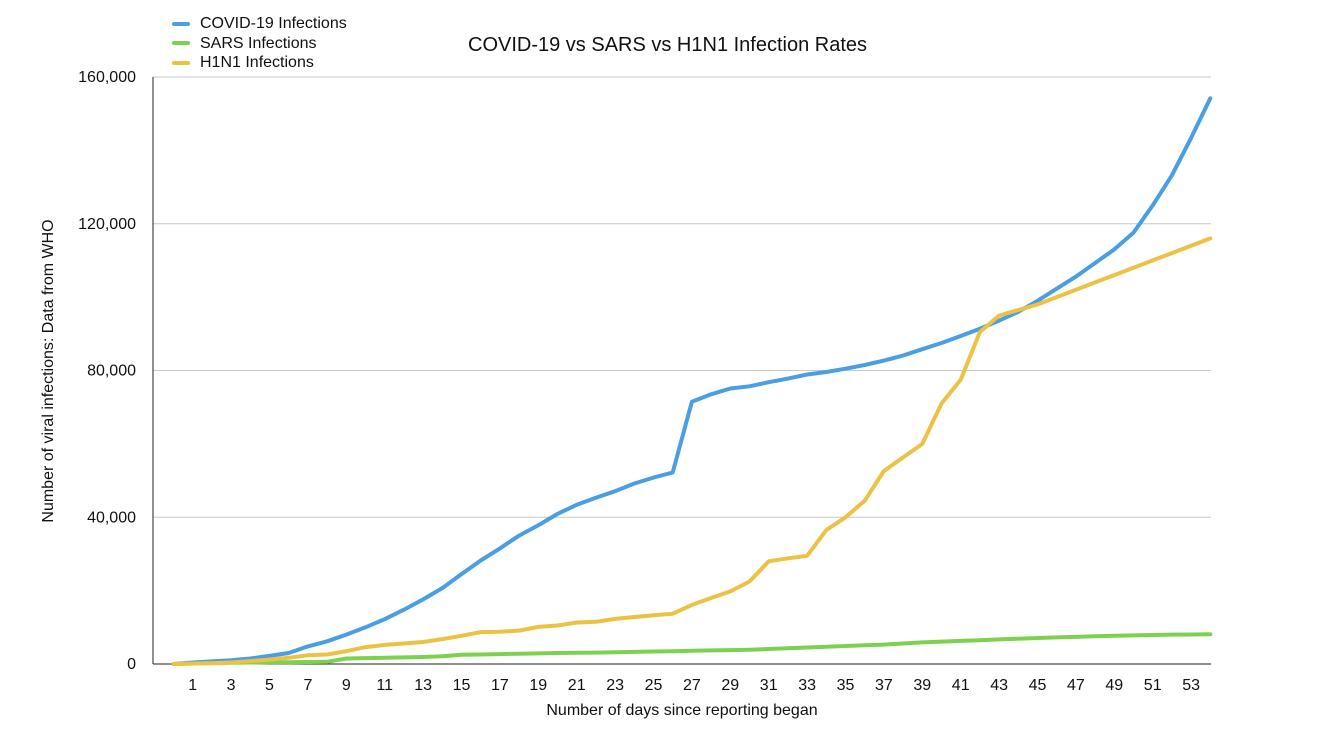 The image size is (1320, 743). I want to click on y-tick-label: 40,000, so click(111, 517).